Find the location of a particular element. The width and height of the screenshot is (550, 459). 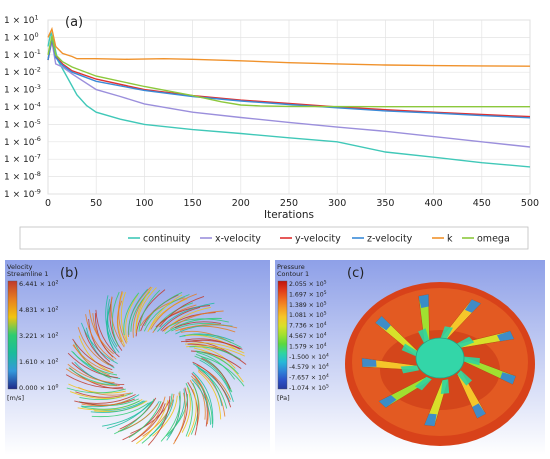

x-tick-label: 250 is located at coordinates (289, 203).